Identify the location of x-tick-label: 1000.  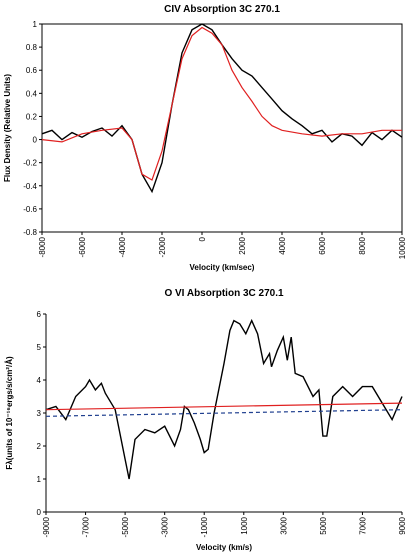
(244, 525).